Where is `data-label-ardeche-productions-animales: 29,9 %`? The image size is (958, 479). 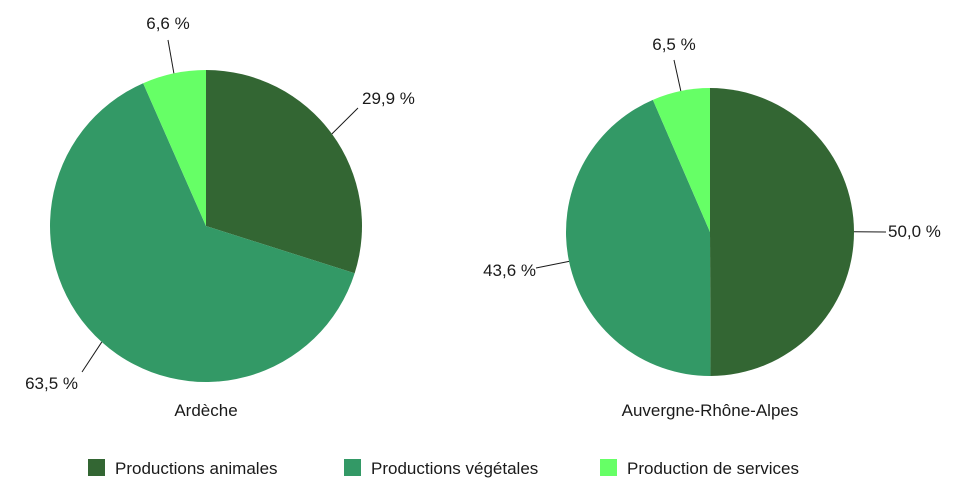 data-label-ardeche-productions-animales: 29,9 % is located at coordinates (388, 98).